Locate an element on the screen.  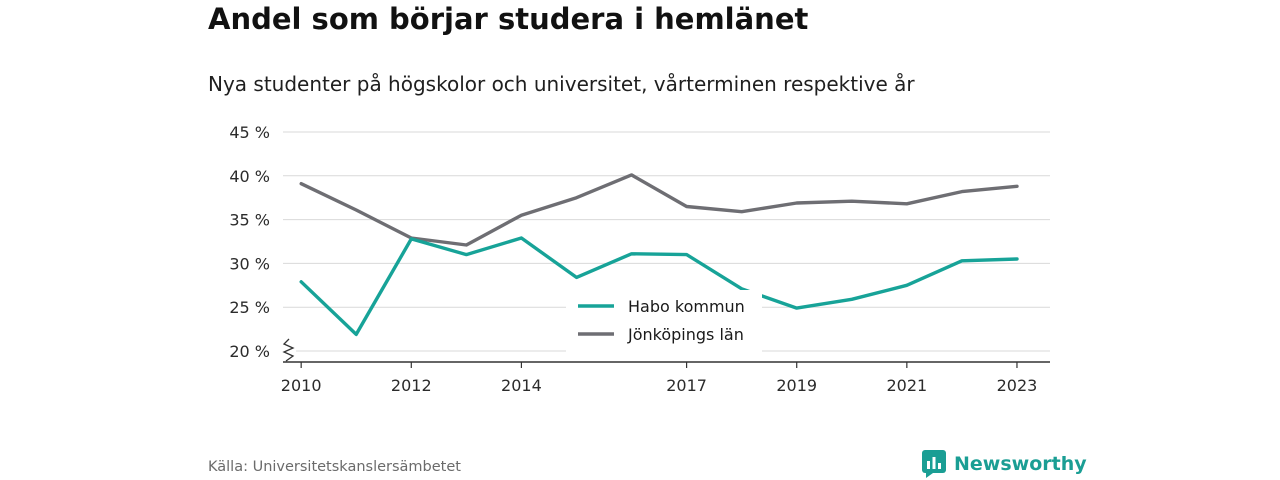
y-tick-label: 40 % is located at coordinates (249, 176).